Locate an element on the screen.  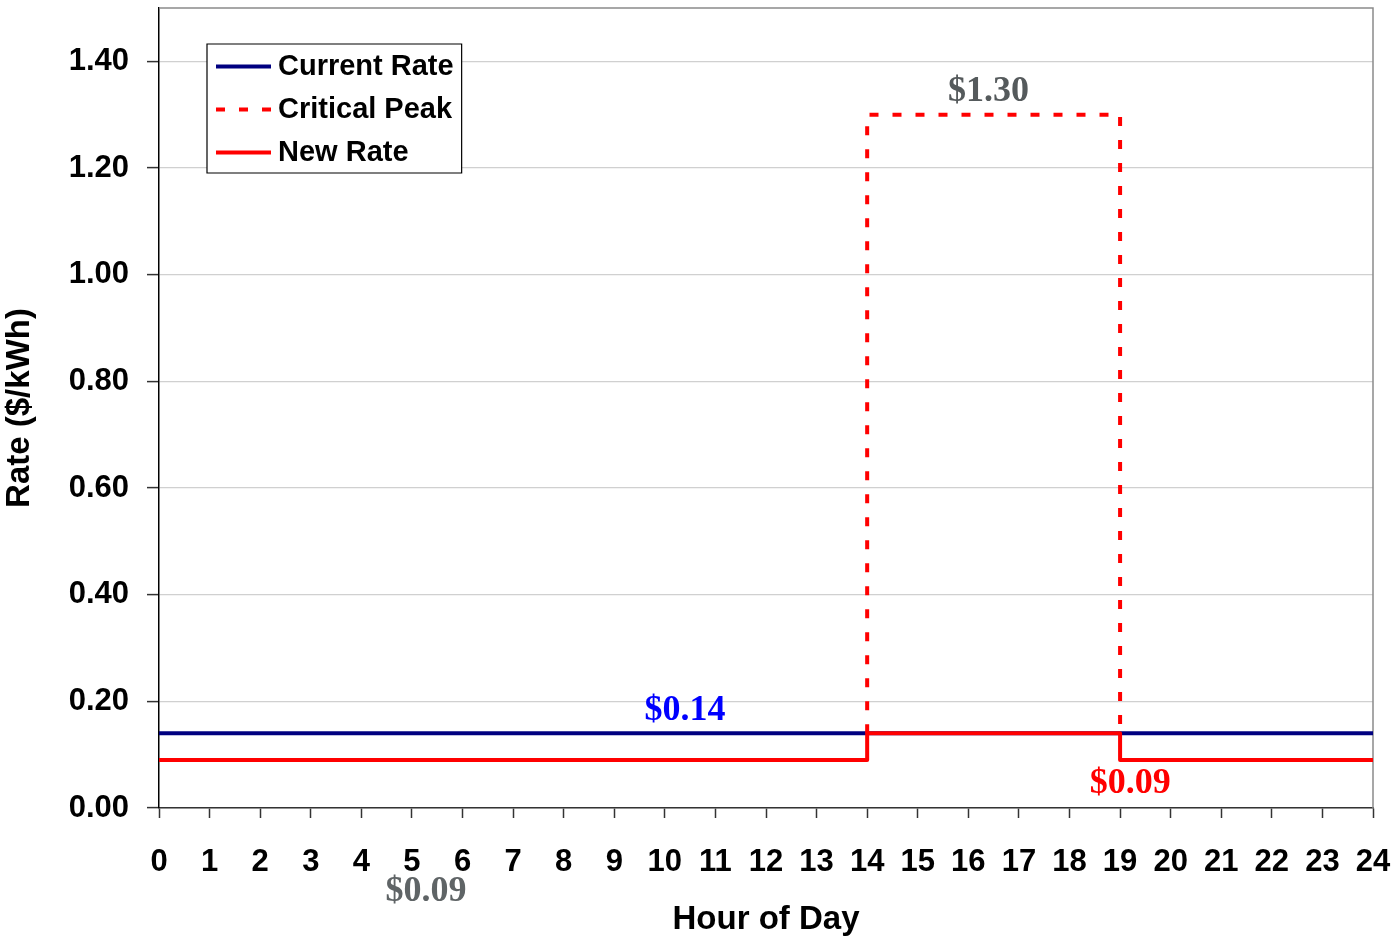
y-tick-label: 1.00 is located at coordinates (98, 273).